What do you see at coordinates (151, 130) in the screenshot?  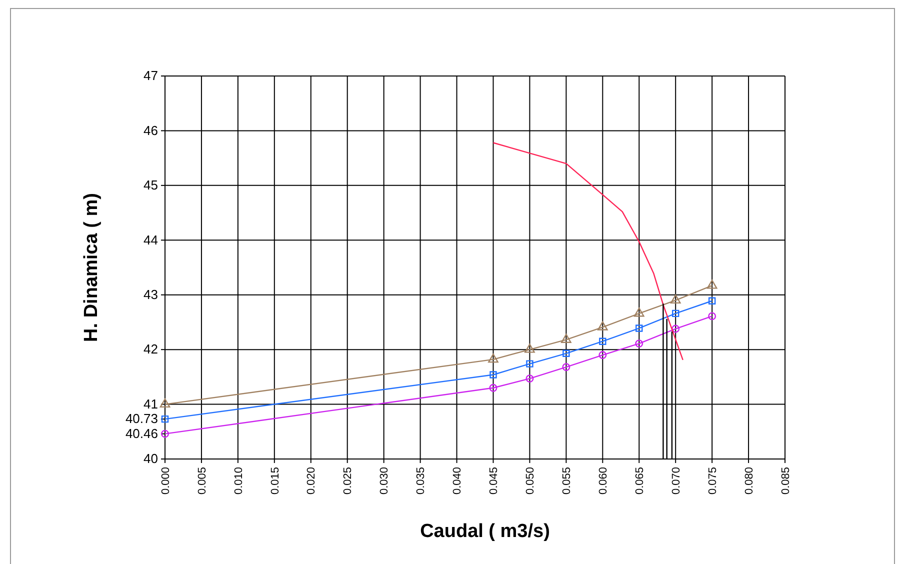 I see `y-tick-label: 46` at bounding box center [151, 130].